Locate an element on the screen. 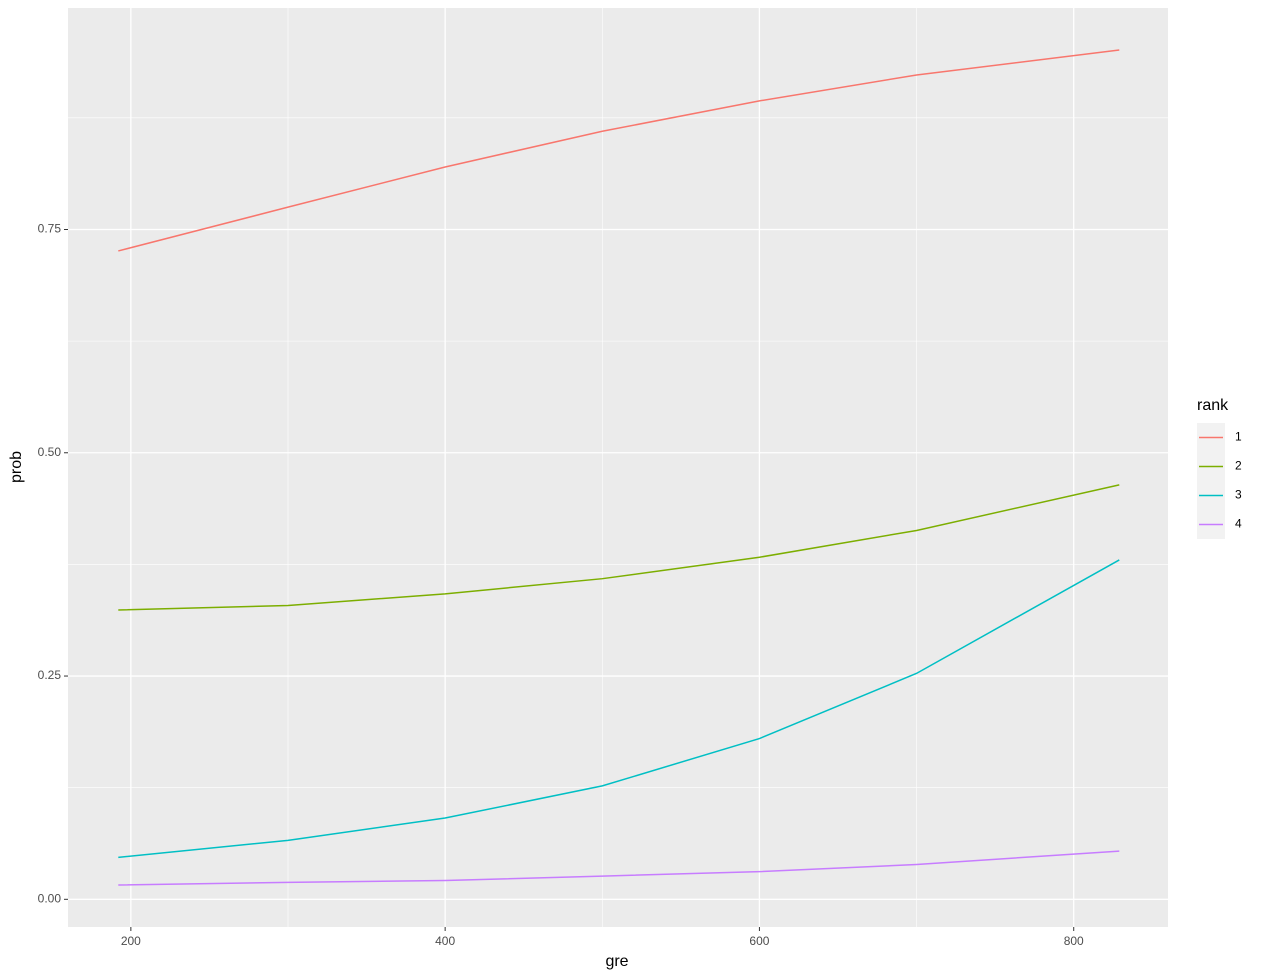 Image resolution: width=1261 pixels, height=979 pixels. x-tick-label: 600 is located at coordinates (759, 941).